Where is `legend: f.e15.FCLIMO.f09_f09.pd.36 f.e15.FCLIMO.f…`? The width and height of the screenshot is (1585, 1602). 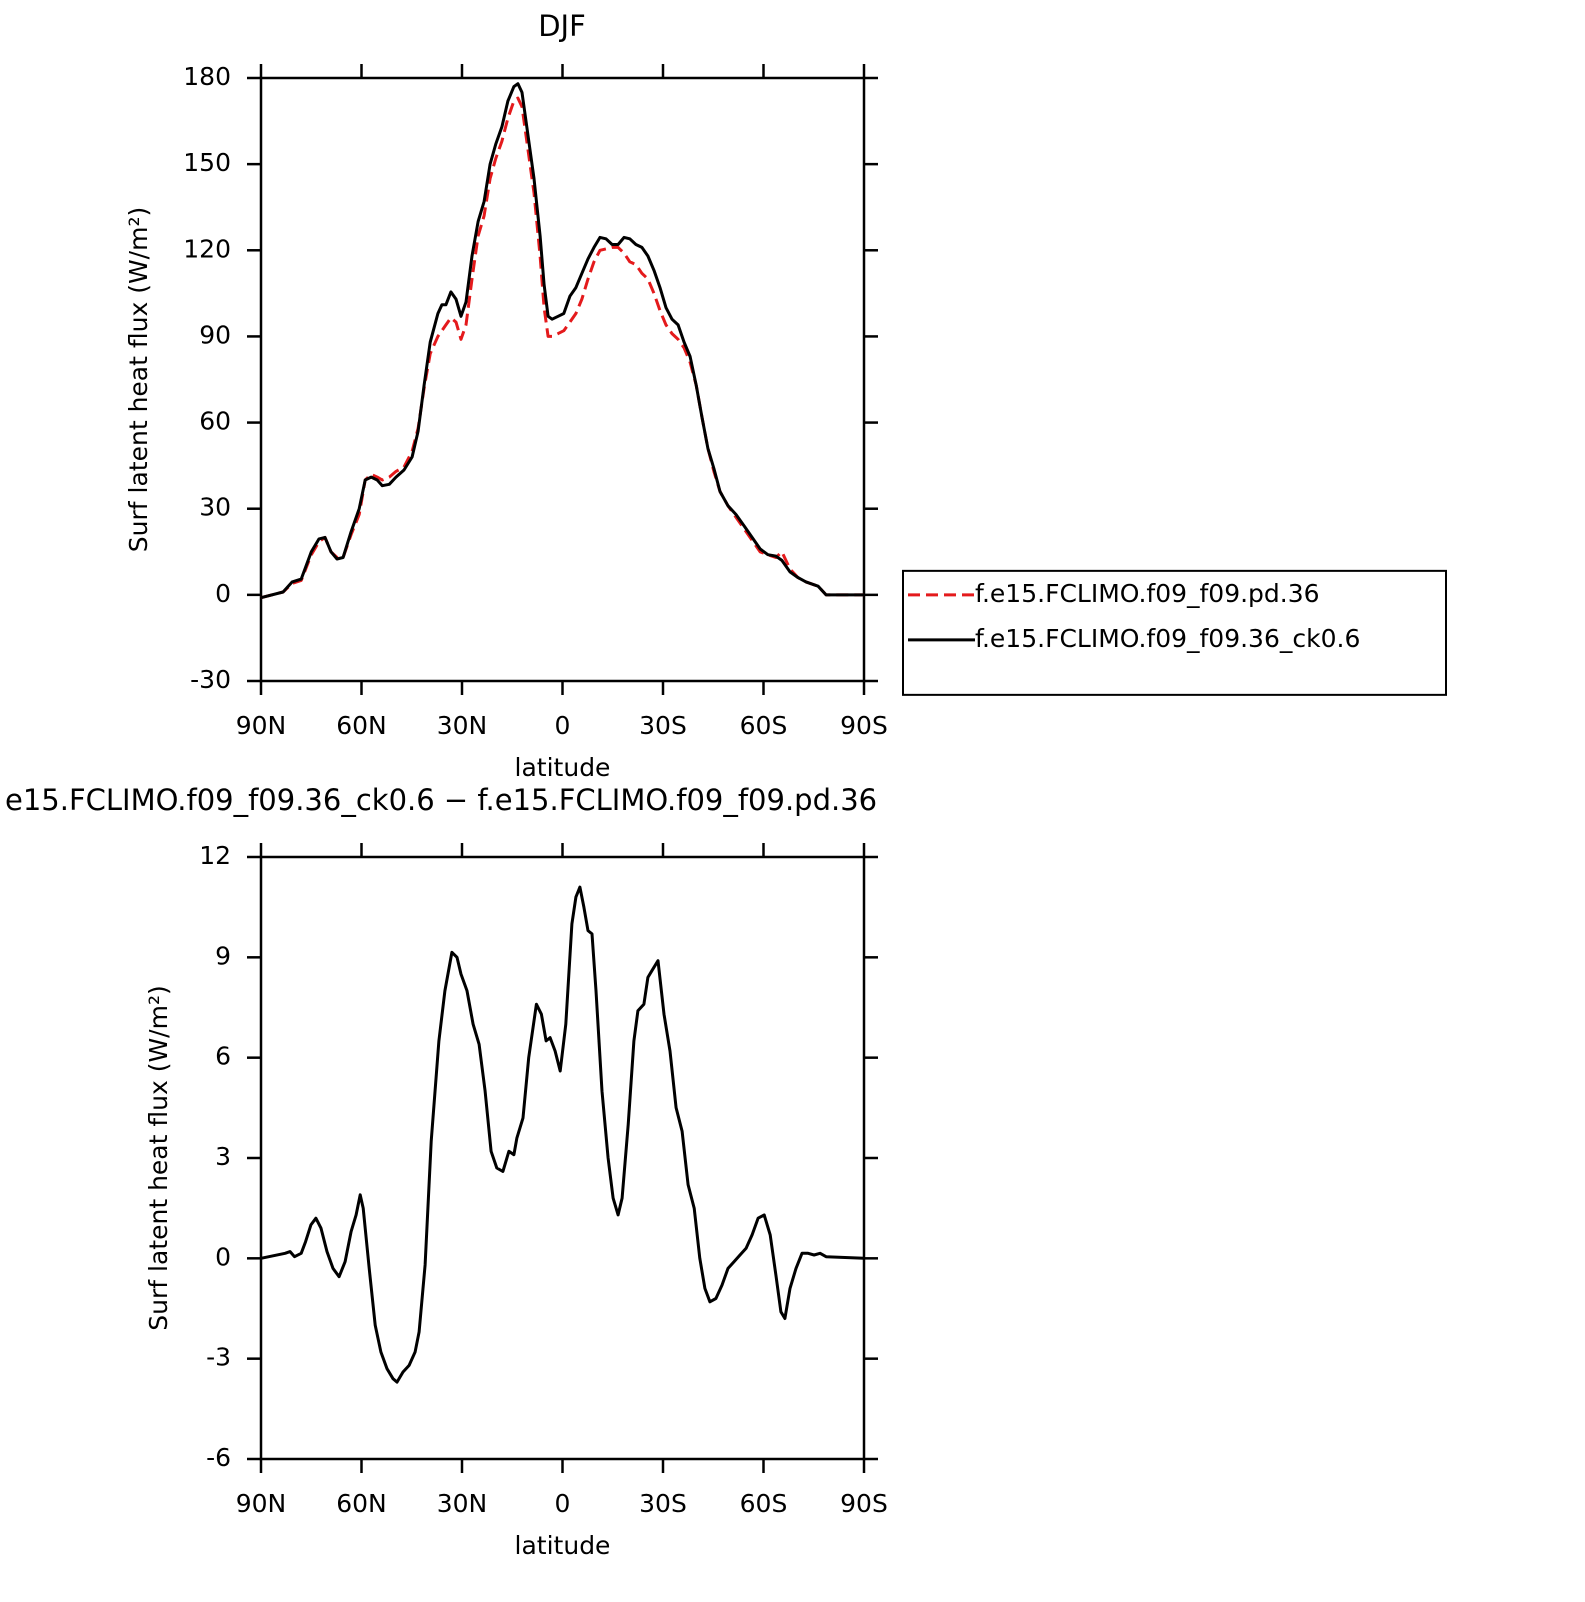 legend: f.e15.FCLIMO.f09_f09.pd.36 f.e15.FCLIMO.f… is located at coordinates (1174, 632).